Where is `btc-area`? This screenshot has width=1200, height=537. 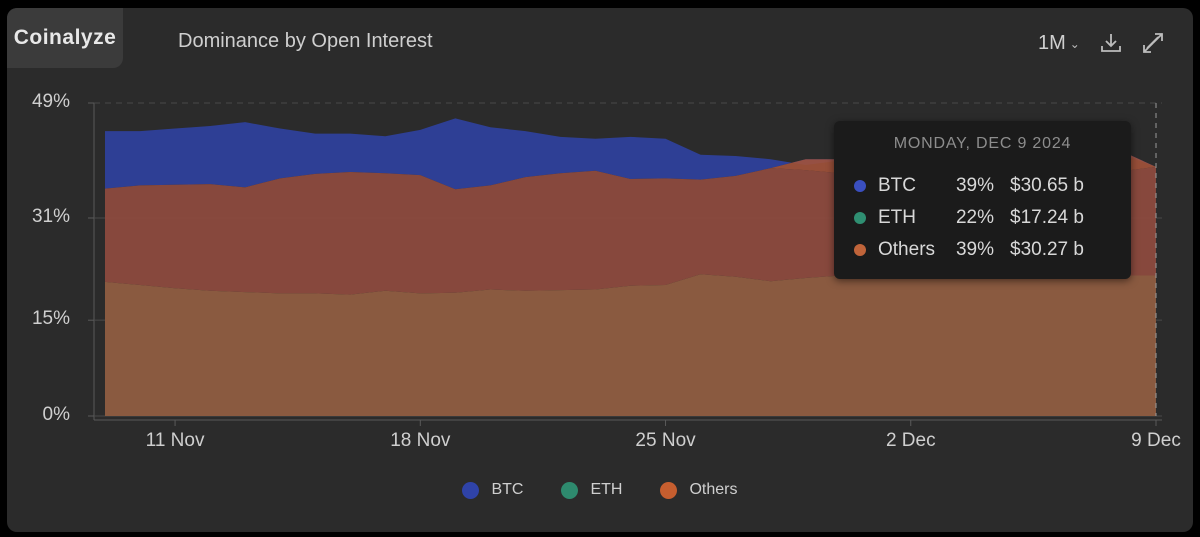
btc-area is located at coordinates (630, 154).